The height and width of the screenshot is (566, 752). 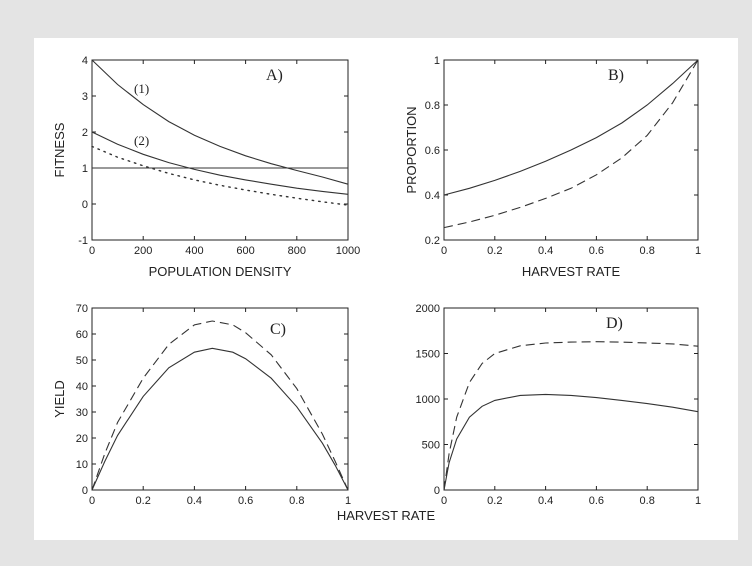 I want to click on y-tick-label: -1, so click(x=83, y=241).